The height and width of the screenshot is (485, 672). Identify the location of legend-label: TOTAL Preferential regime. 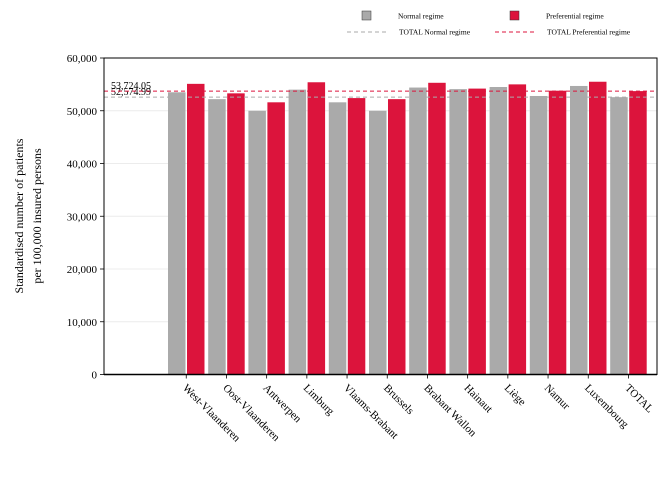
(589, 32).